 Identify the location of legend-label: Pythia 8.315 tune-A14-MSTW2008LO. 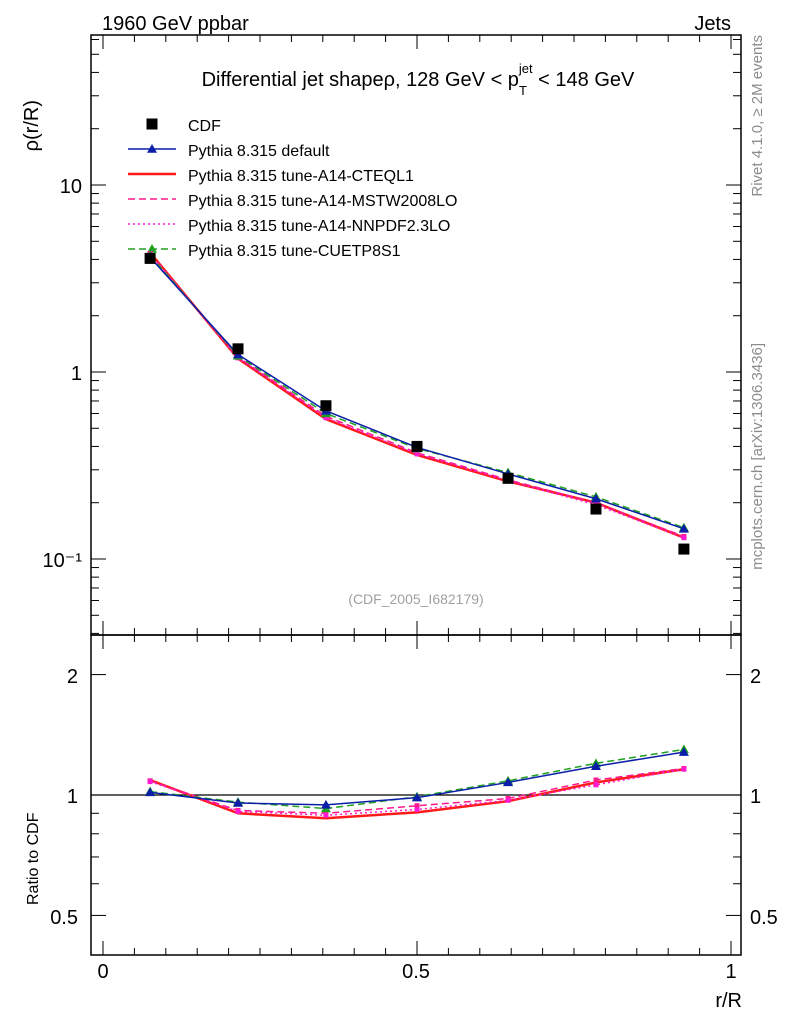
(322, 201).